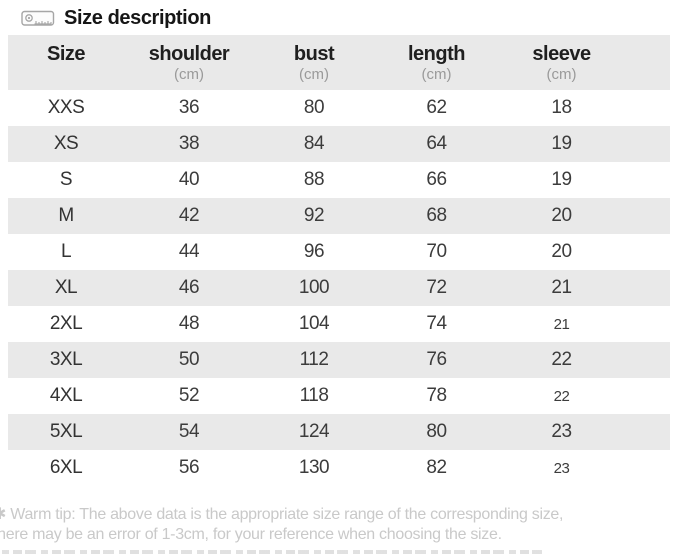  I want to click on shoulder-cell: 50, so click(189, 359).